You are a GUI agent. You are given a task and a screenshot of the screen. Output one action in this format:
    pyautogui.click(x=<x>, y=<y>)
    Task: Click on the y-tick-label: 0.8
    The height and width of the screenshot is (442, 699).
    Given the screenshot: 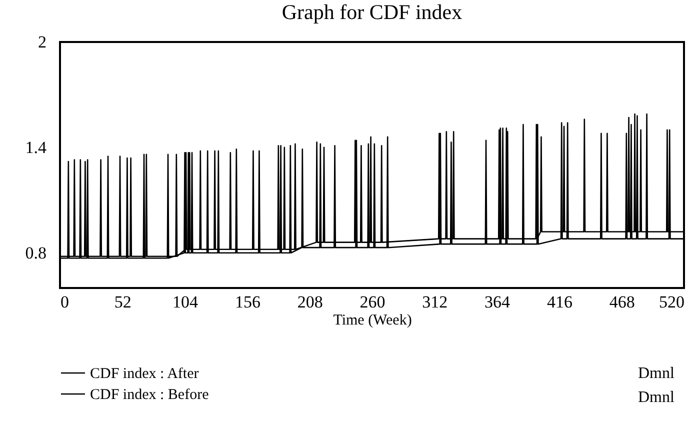 What is the action you would take?
    pyautogui.click(x=35, y=252)
    